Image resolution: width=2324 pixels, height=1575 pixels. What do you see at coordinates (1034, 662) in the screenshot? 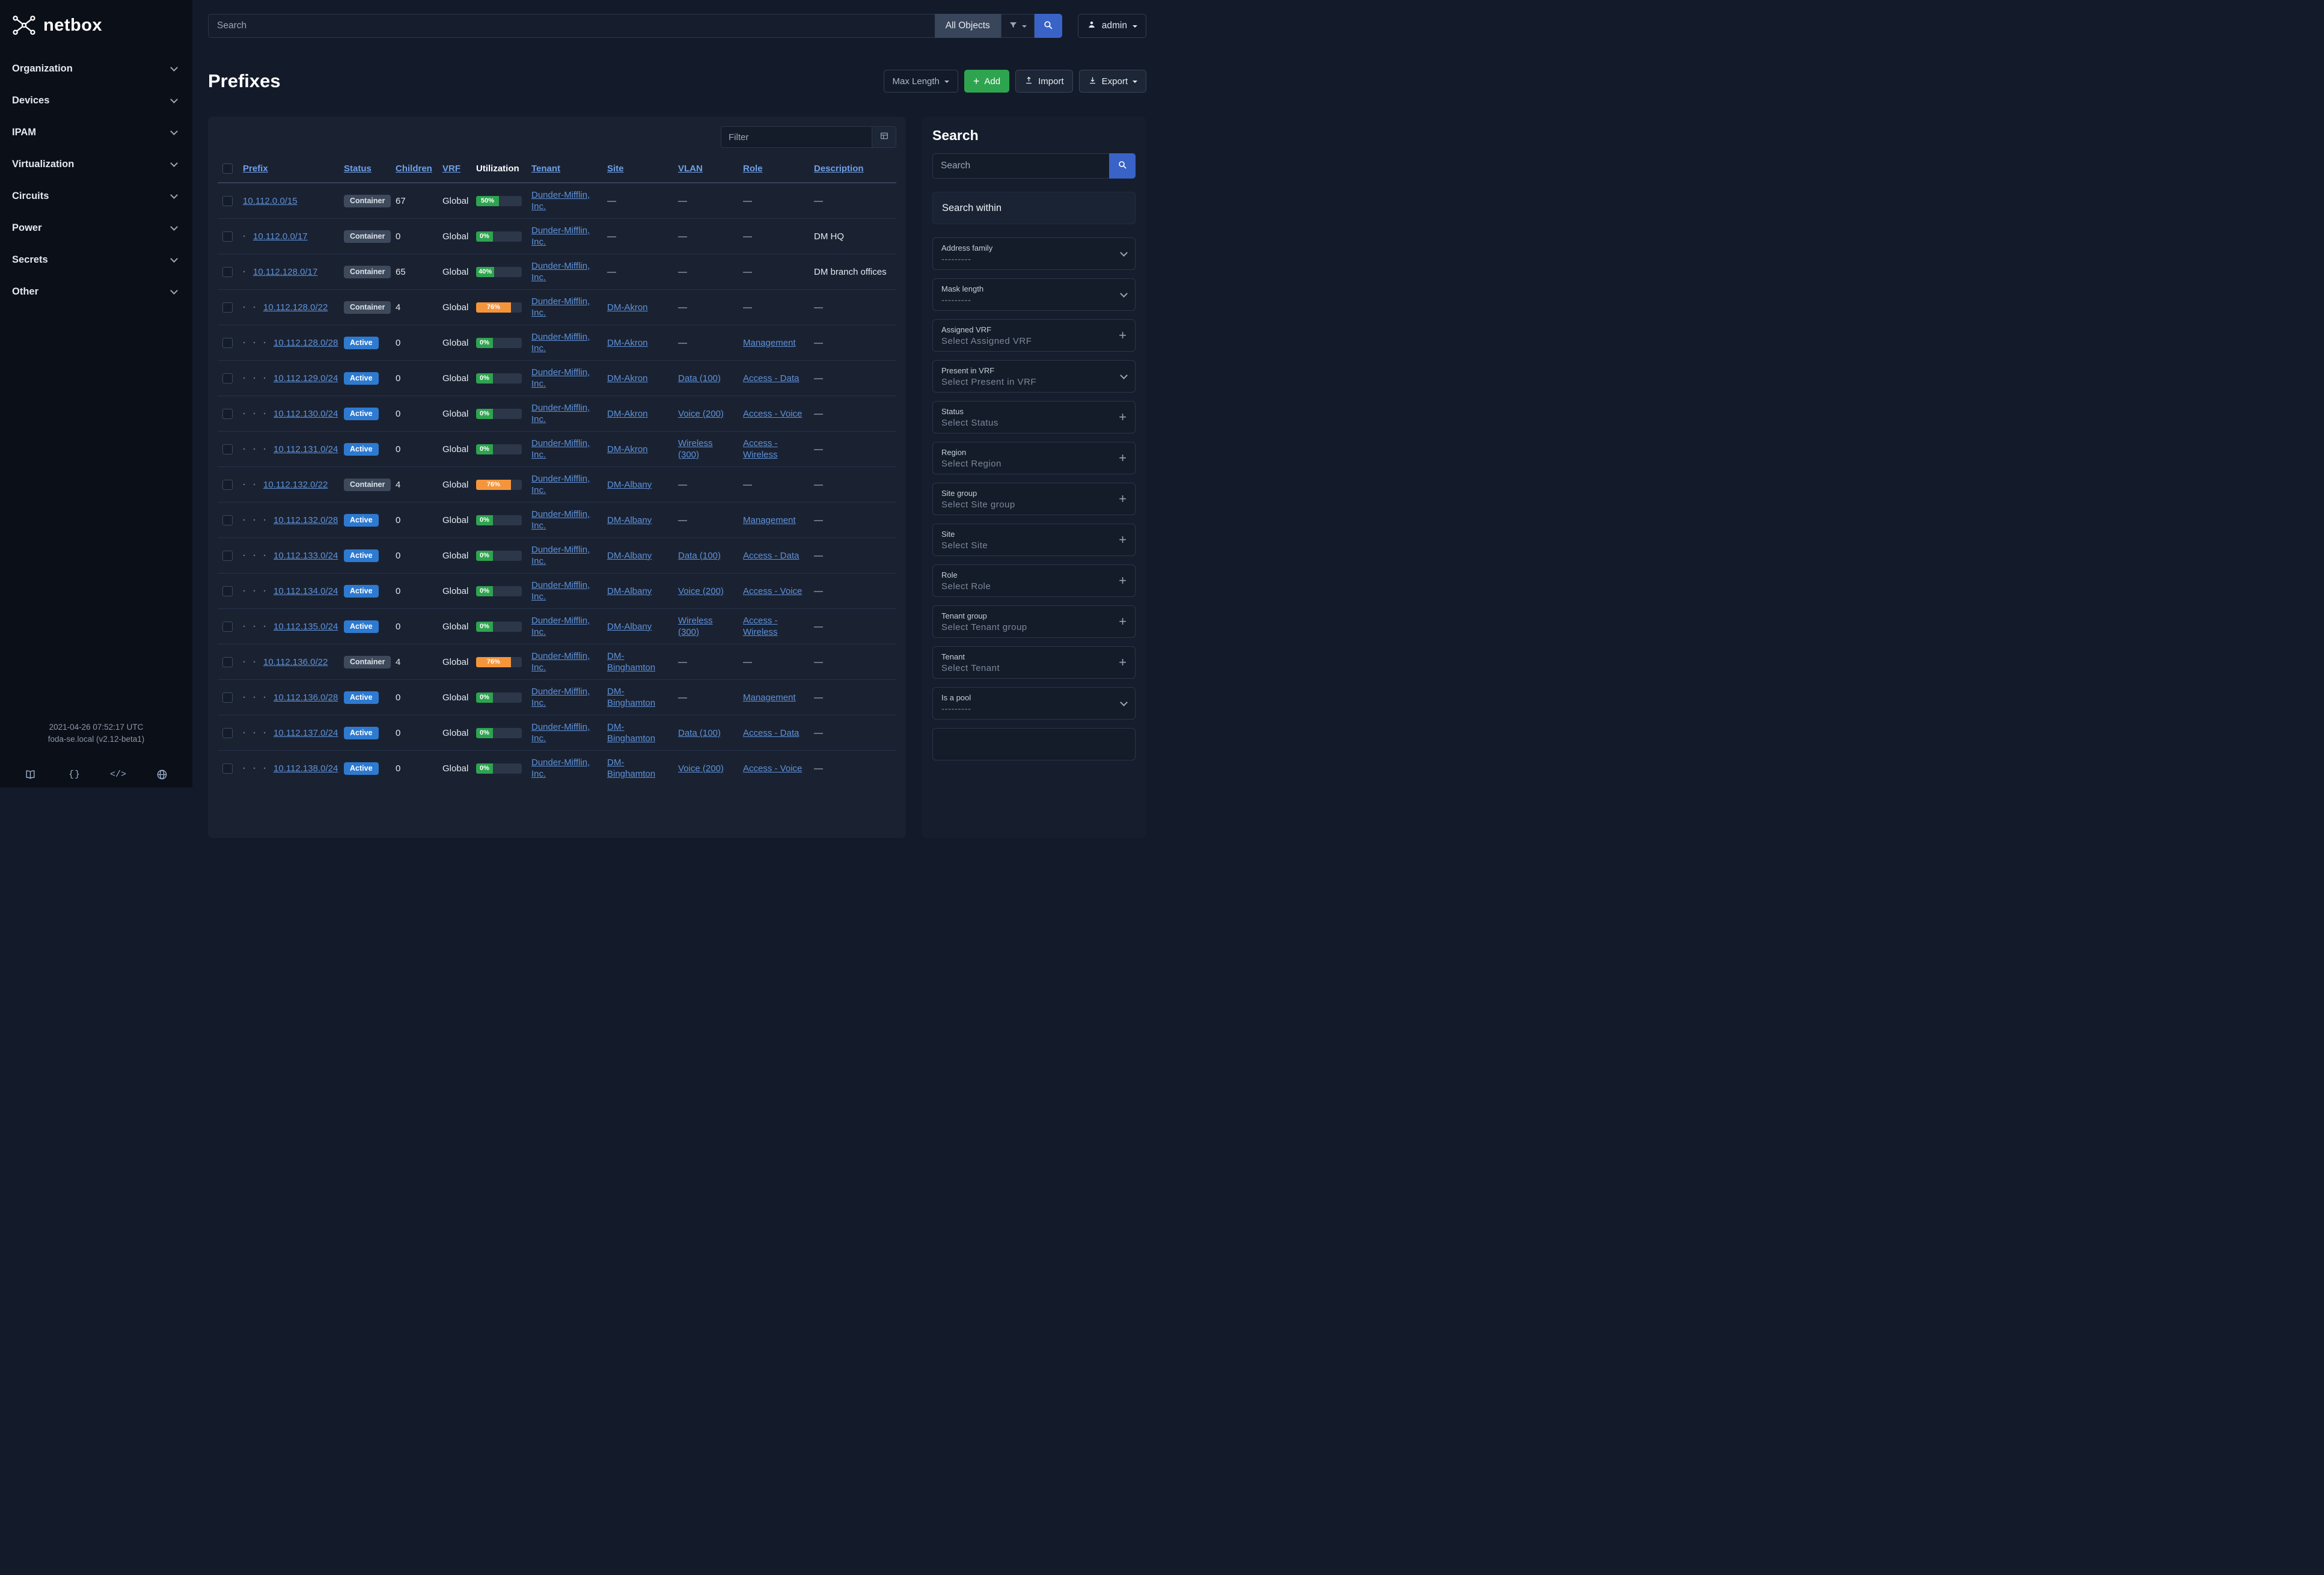
I see `filter-field-tenant: Tenant Select Tenant +` at bounding box center [1034, 662].